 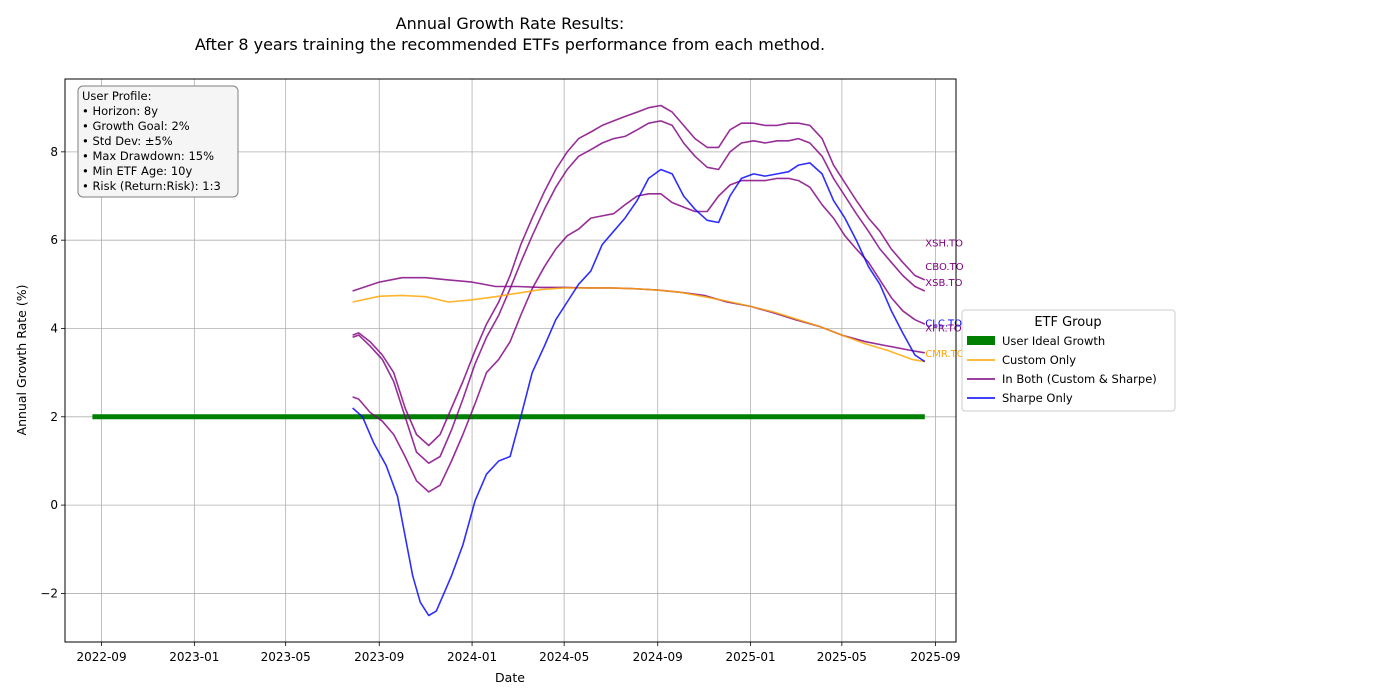 I want to click on end-label-clc-to: CLC.TO, so click(x=943, y=324).